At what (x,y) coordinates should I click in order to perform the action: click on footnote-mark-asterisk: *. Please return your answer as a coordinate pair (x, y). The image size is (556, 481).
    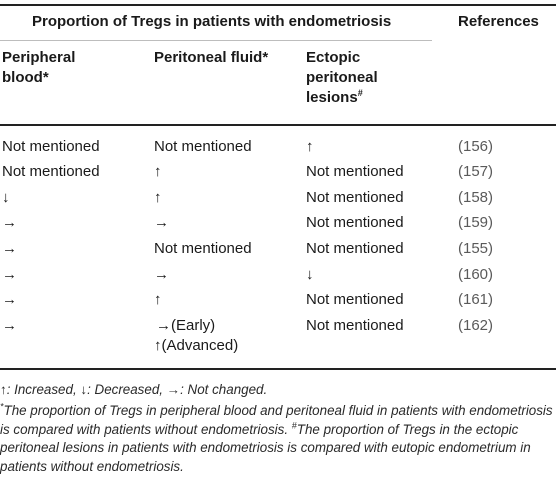
    Looking at the image, I should click on (2, 406).